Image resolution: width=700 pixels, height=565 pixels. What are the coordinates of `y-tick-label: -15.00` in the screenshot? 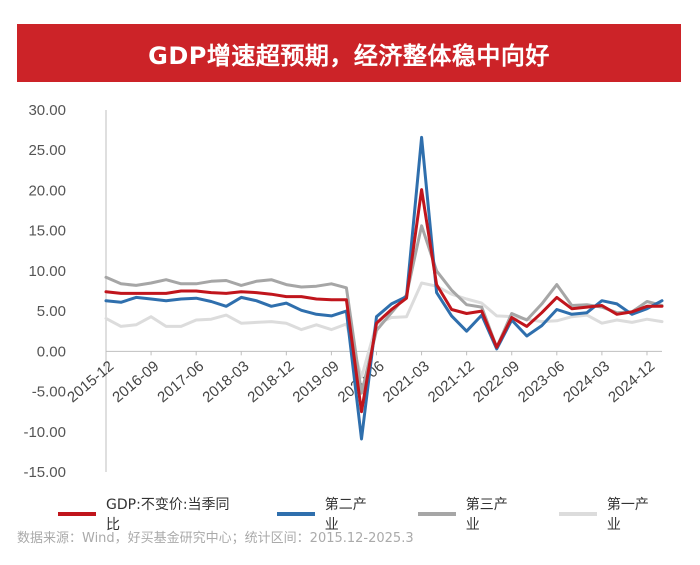 It's located at (44, 472).